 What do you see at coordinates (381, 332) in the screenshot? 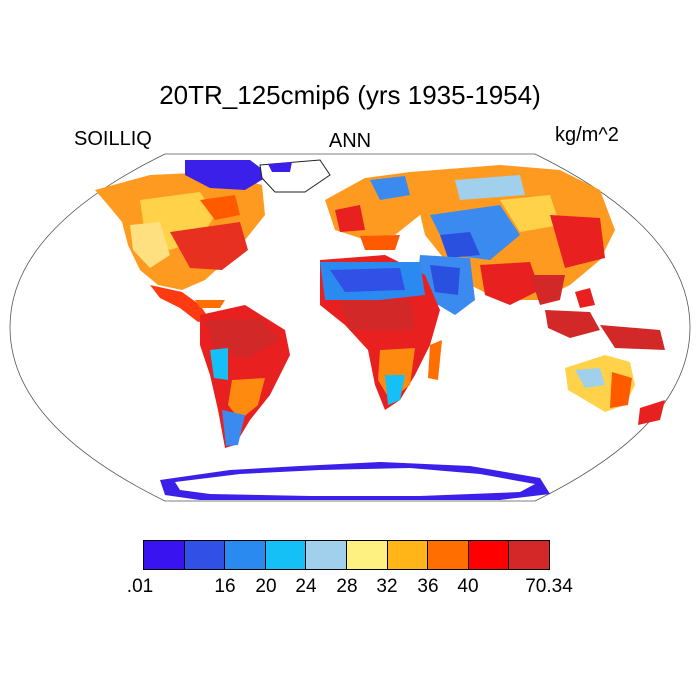
I see `region-africa` at bounding box center [381, 332].